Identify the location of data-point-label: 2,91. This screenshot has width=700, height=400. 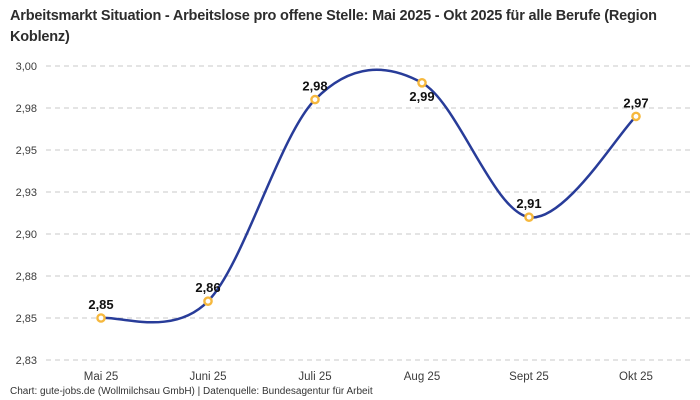
(528, 203).